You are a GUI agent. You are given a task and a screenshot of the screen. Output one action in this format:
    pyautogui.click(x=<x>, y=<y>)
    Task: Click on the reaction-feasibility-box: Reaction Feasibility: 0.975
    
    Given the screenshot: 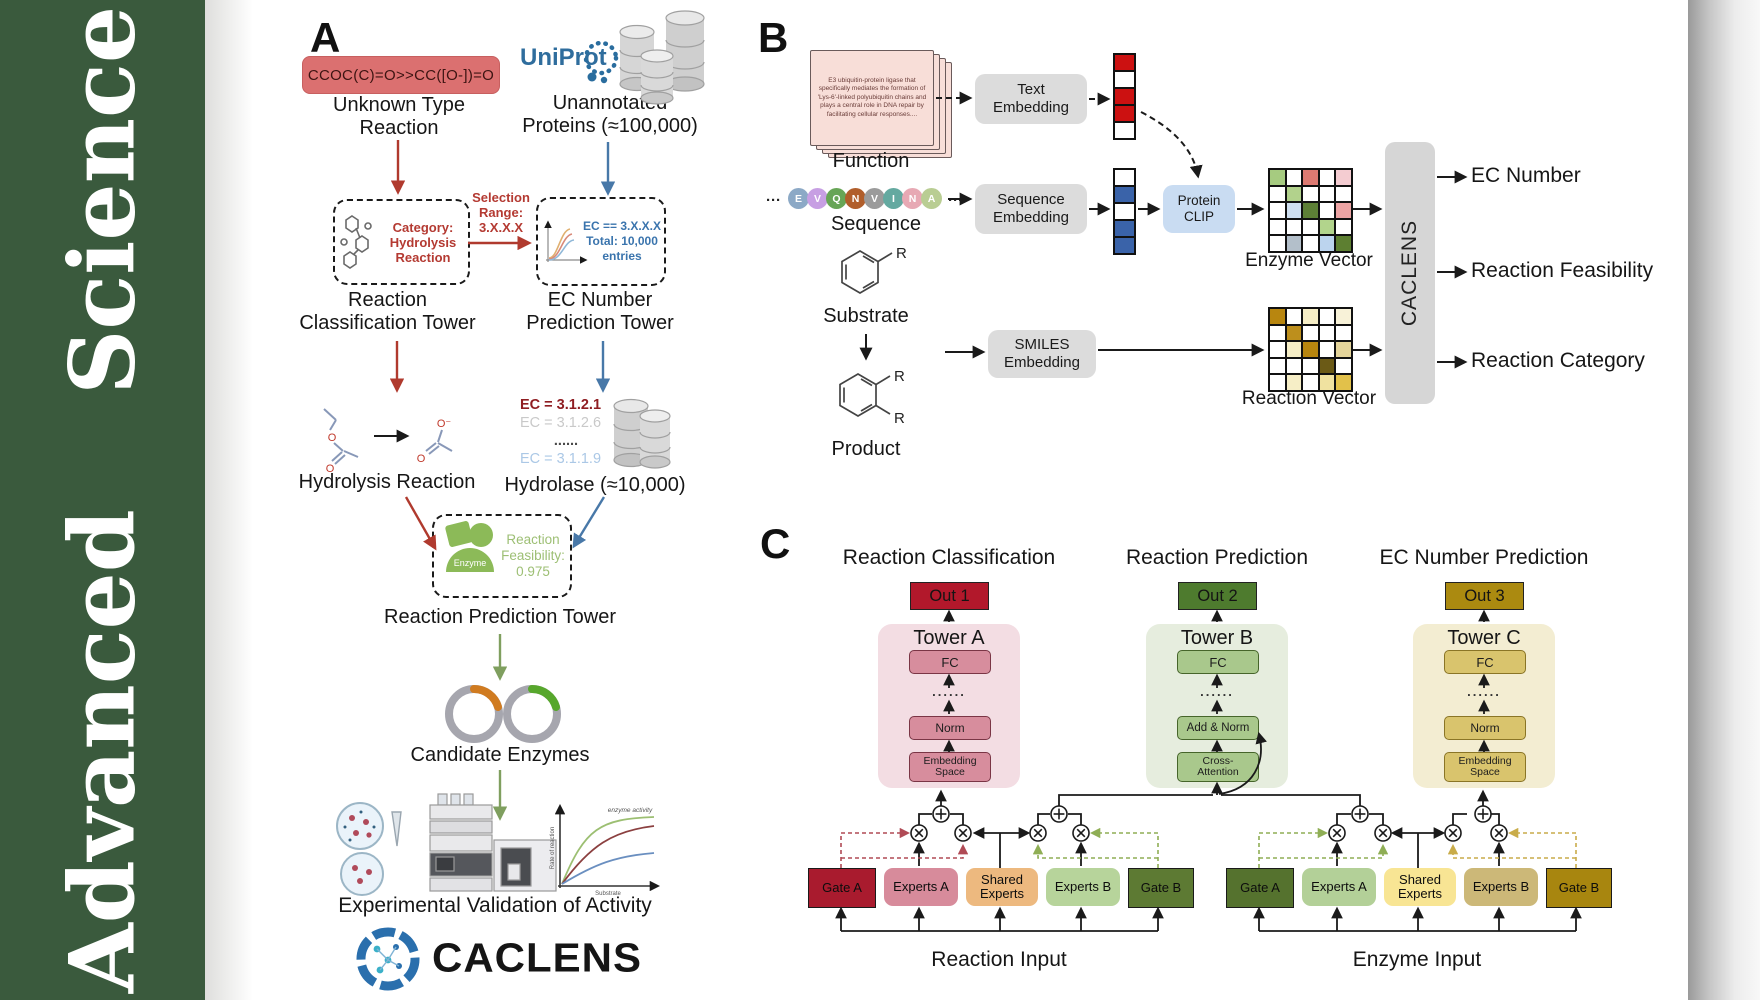 What is the action you would take?
    pyautogui.click(x=502, y=556)
    